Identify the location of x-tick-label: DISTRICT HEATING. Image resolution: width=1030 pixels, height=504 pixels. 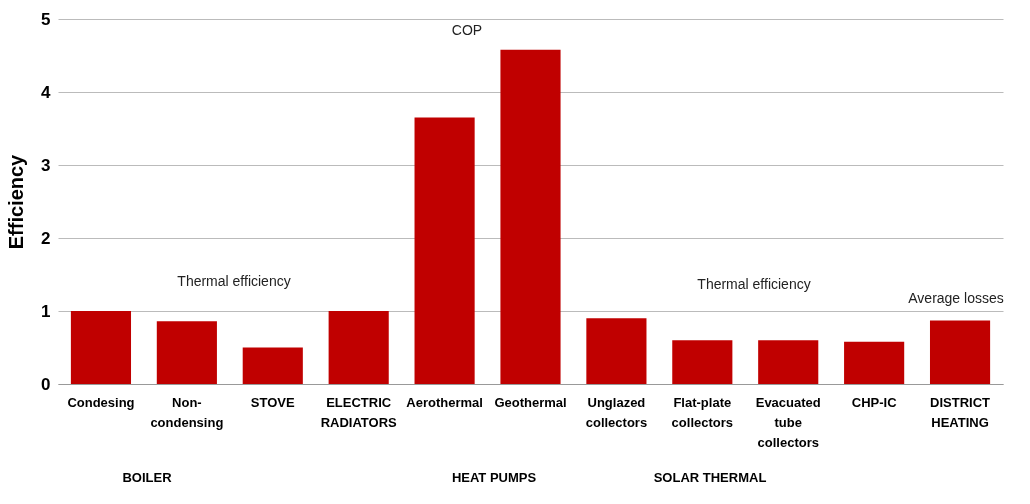
(960, 412).